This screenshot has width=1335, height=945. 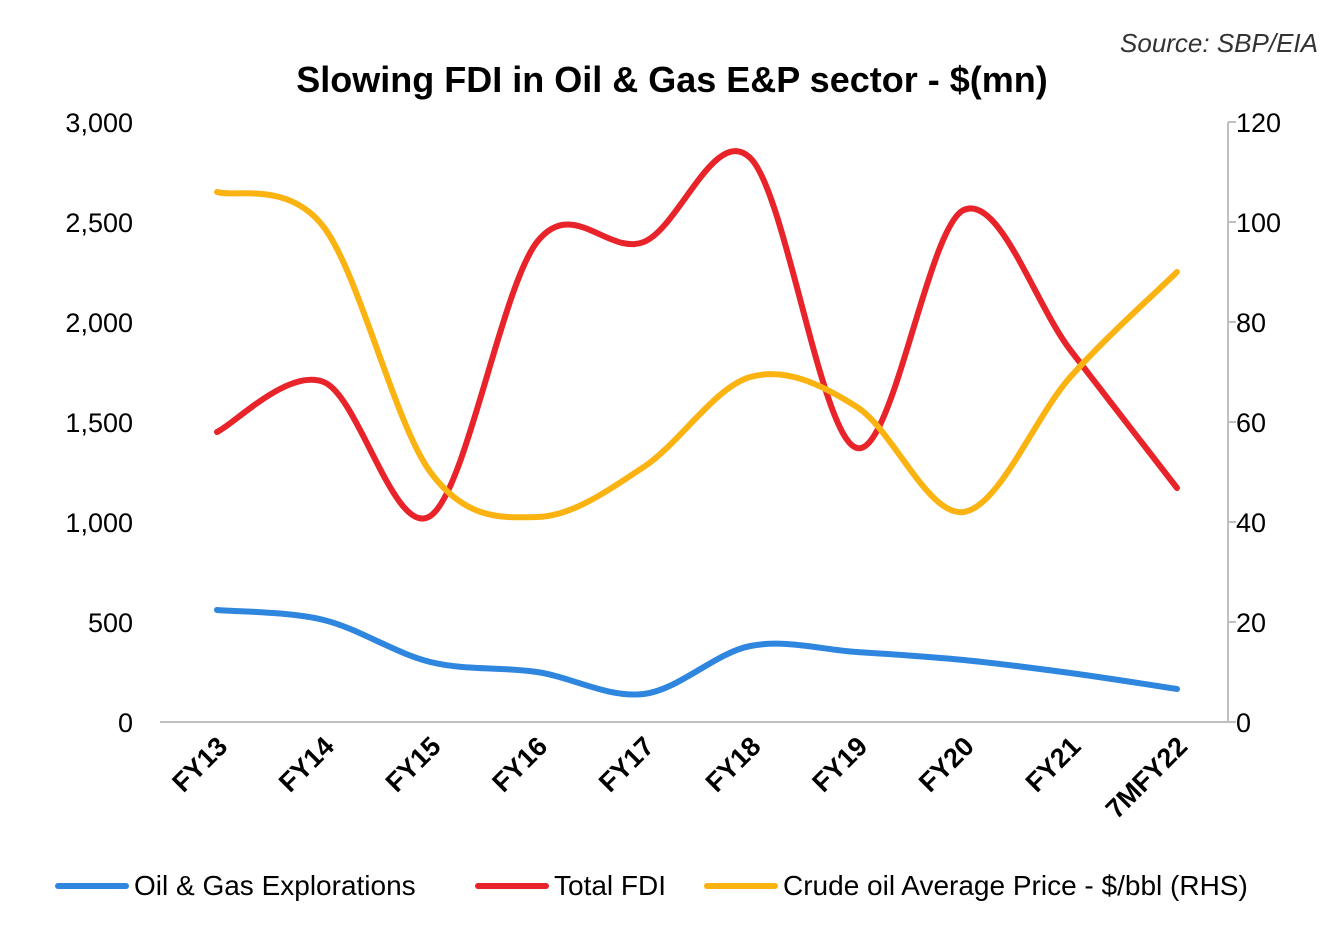 I want to click on left-axis-tick-label: 2,000, so click(x=99, y=323).